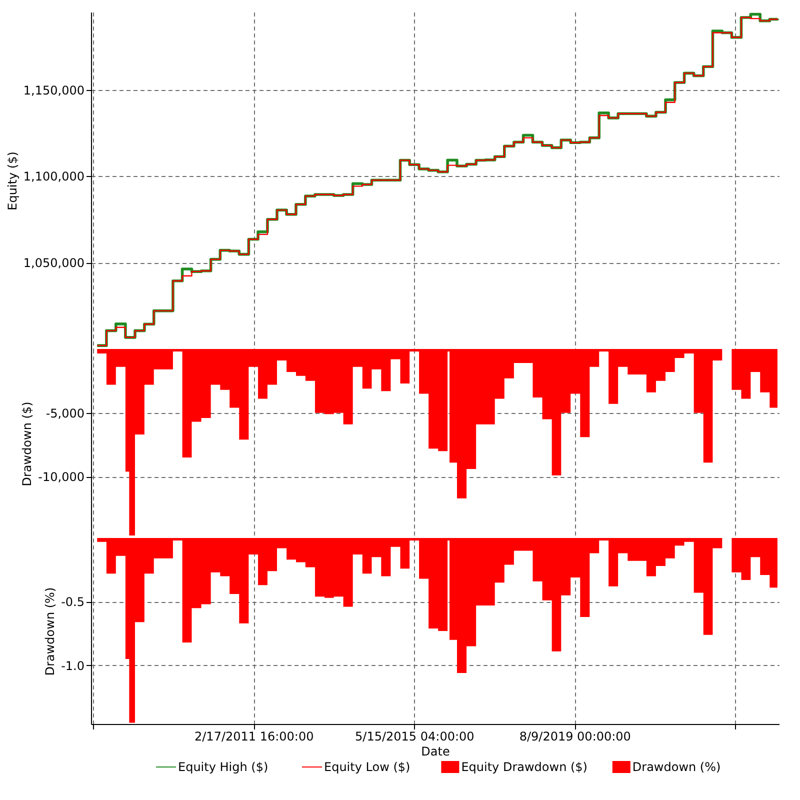 The image size is (800, 800). I want to click on y-tick-label: -0.5, so click(72, 602).